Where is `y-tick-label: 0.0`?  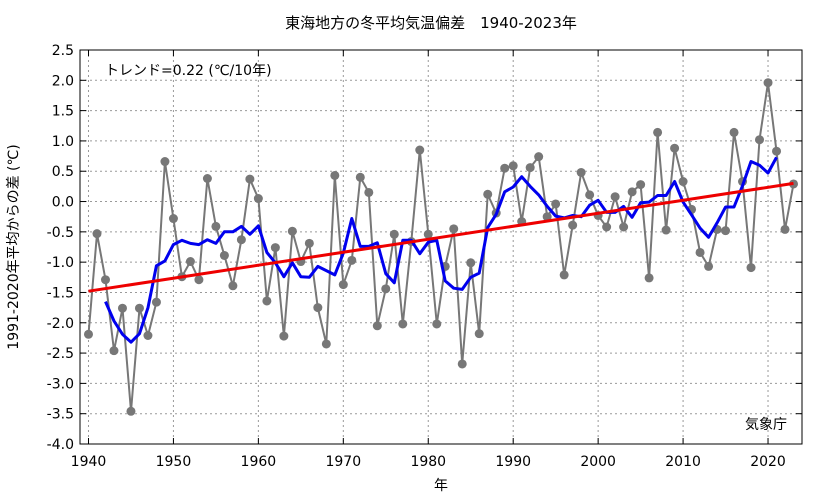 y-tick-label: 0.0 is located at coordinates (63, 203).